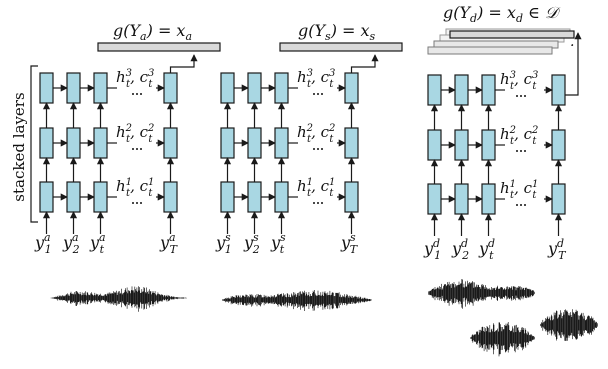  What do you see at coordinates (490, 50) in the screenshot?
I see `output-bar-ghost` at bounding box center [490, 50].